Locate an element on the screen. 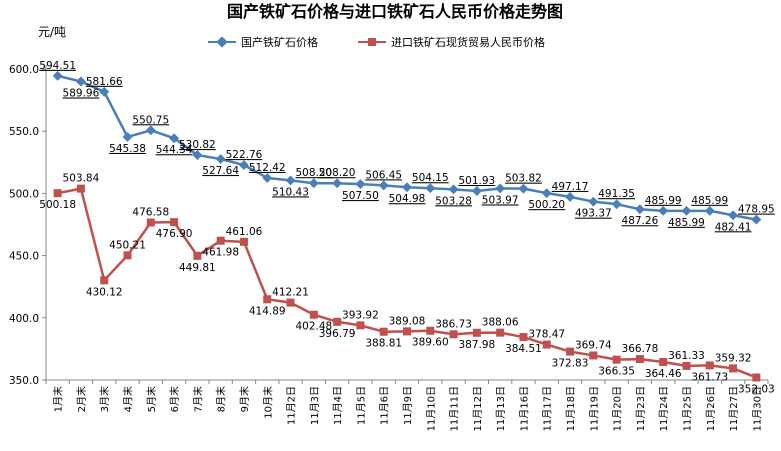 The height and width of the screenshot is (451, 781). data-label: 378.47 is located at coordinates (546, 335).